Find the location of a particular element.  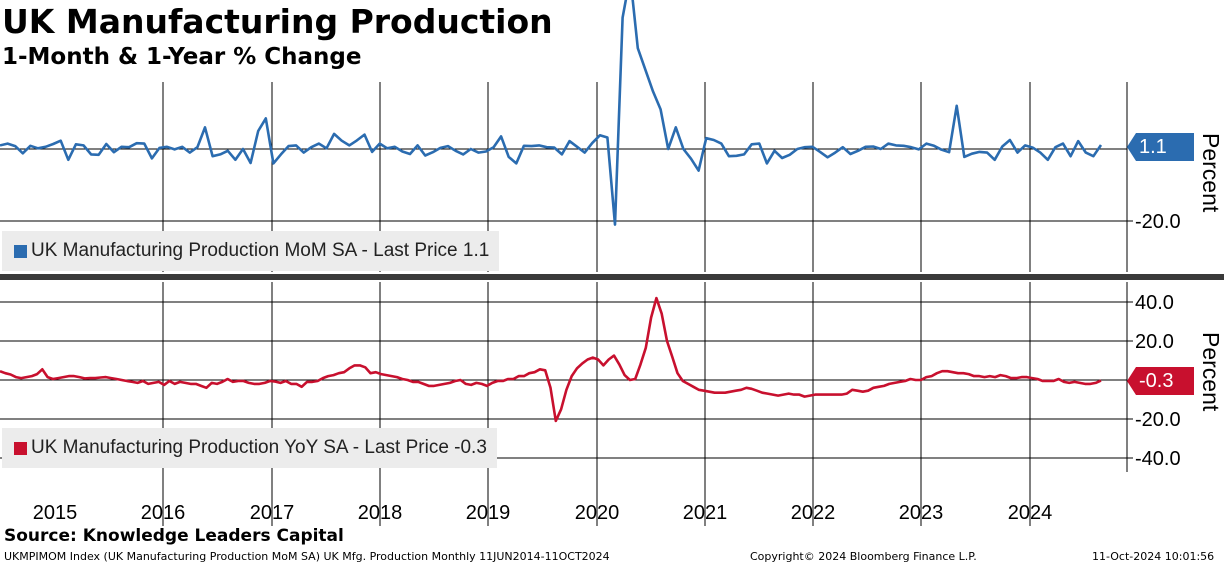

yoy-legend-swatch is located at coordinates (20, 448).